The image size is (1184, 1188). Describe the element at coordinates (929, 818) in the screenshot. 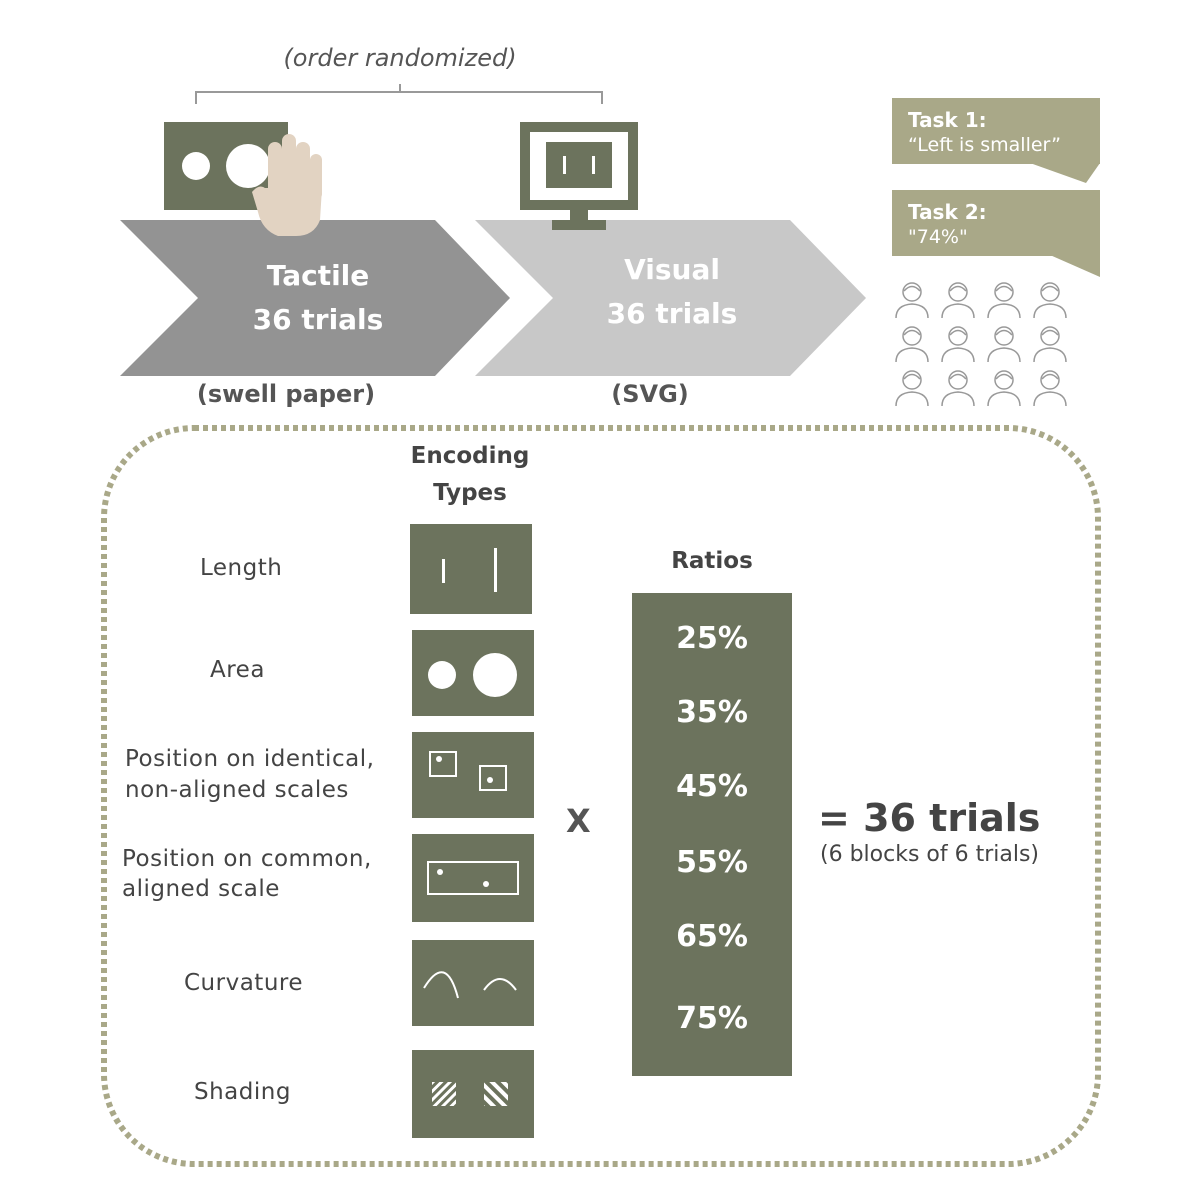

I see `total-trials: = 36 trials` at that location.